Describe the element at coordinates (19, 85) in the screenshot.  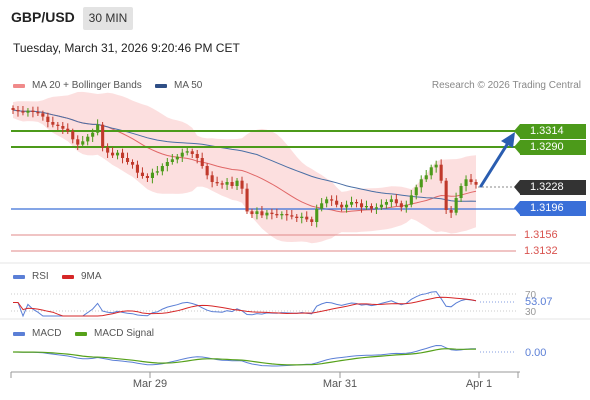
I see `ma20-swatch` at that location.